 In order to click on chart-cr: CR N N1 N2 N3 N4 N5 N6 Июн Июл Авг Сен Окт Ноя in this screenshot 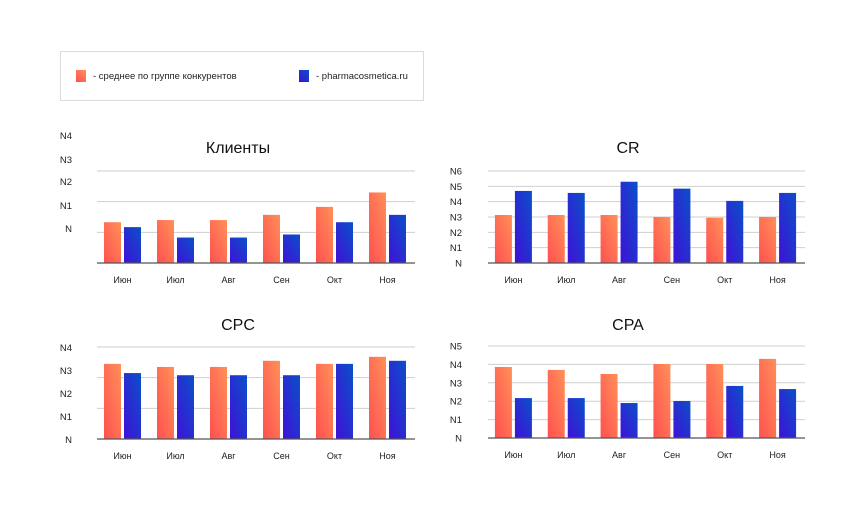, I will do `click(627, 212)`.